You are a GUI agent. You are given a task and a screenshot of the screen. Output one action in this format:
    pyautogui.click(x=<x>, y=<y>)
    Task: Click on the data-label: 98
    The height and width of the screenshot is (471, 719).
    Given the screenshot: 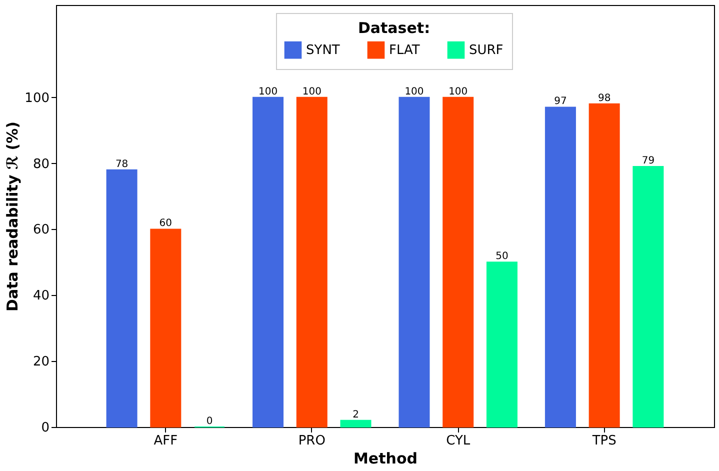 What is the action you would take?
    pyautogui.click(x=604, y=98)
    